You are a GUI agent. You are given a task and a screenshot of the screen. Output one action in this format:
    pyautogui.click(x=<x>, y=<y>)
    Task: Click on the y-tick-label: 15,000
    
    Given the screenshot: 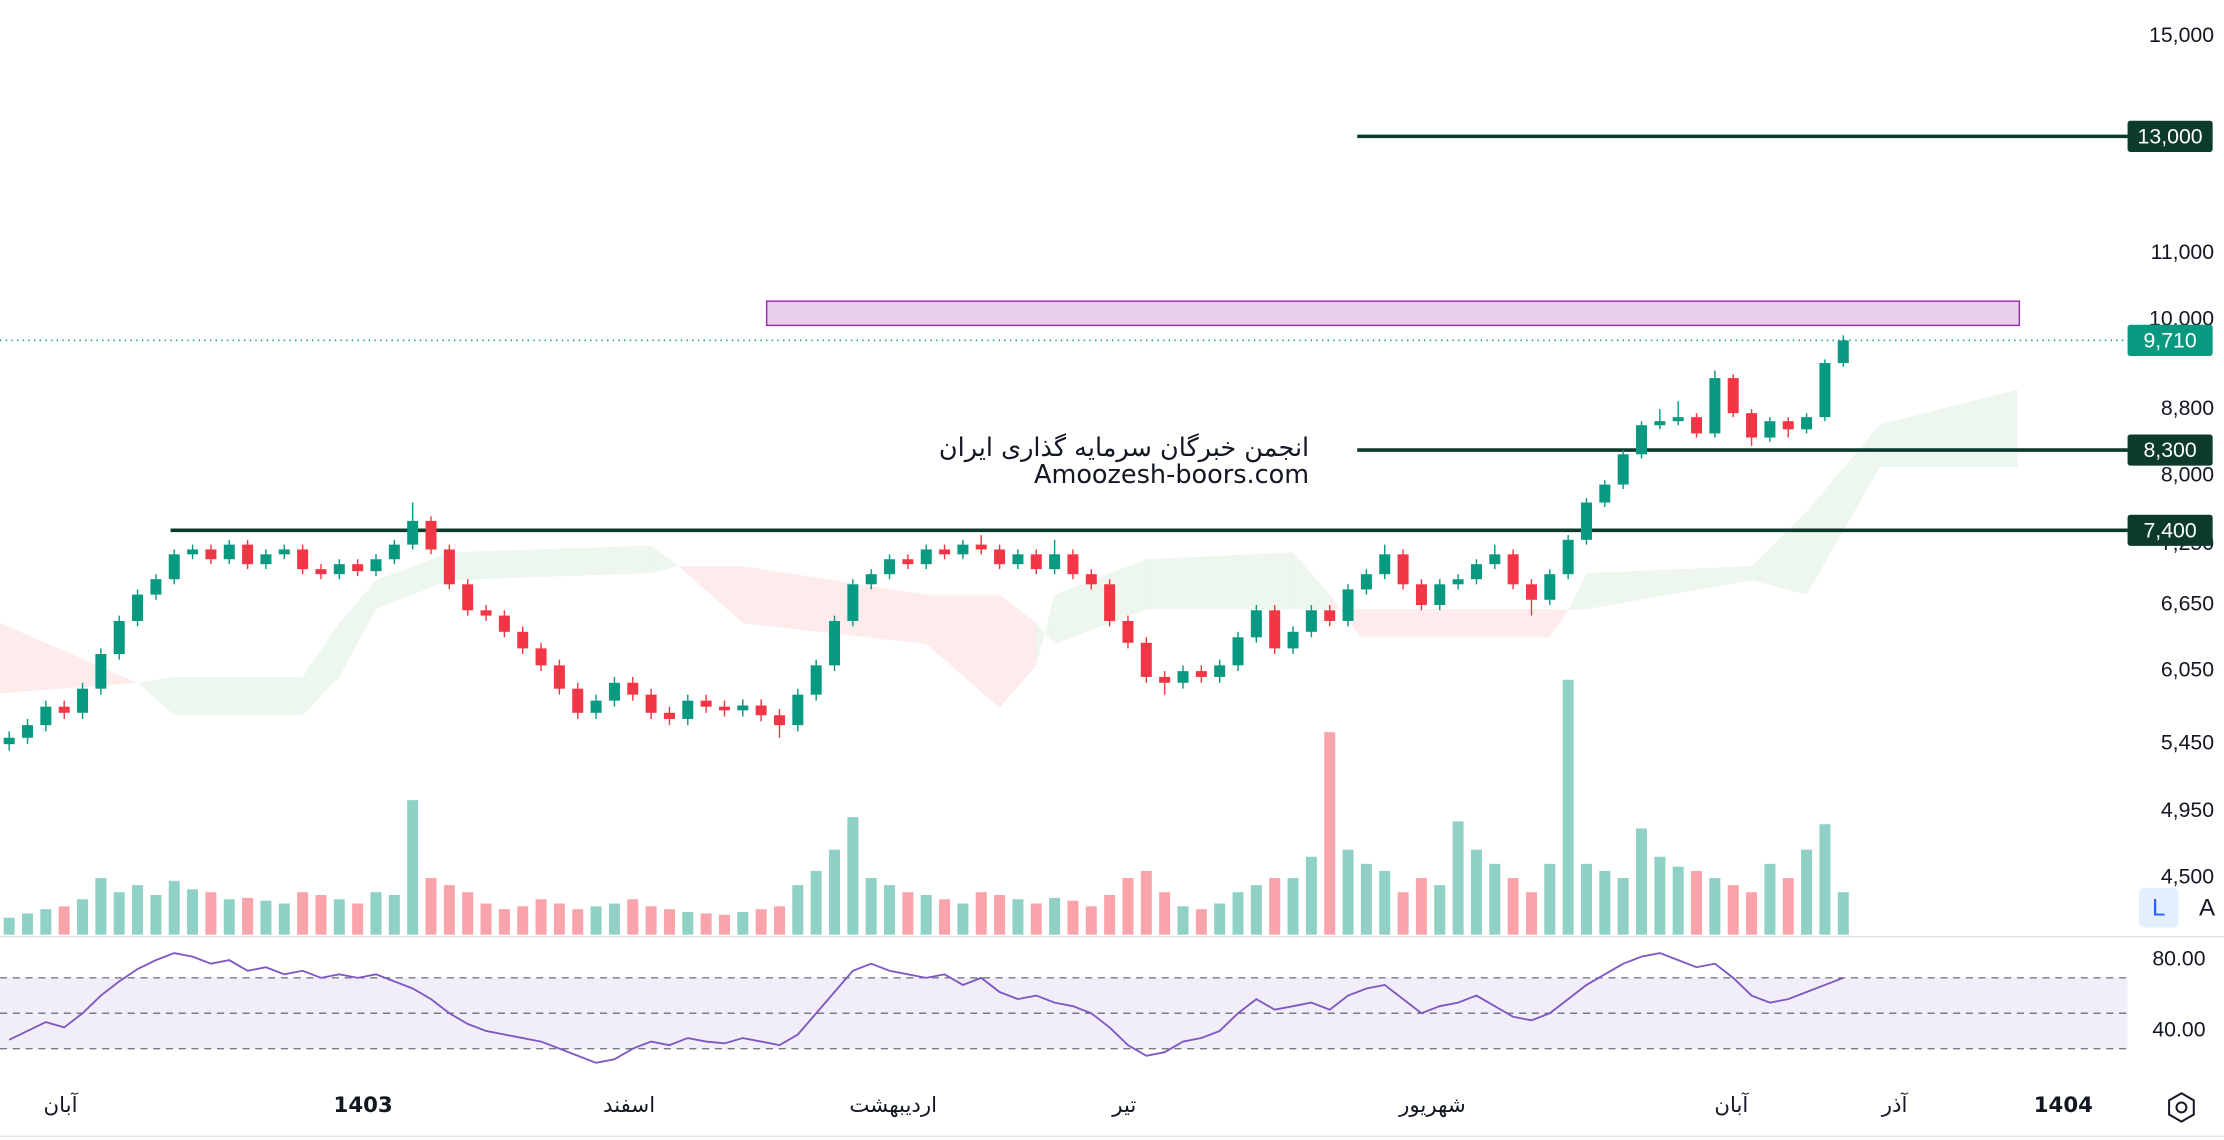 What is the action you would take?
    pyautogui.click(x=2181, y=35)
    